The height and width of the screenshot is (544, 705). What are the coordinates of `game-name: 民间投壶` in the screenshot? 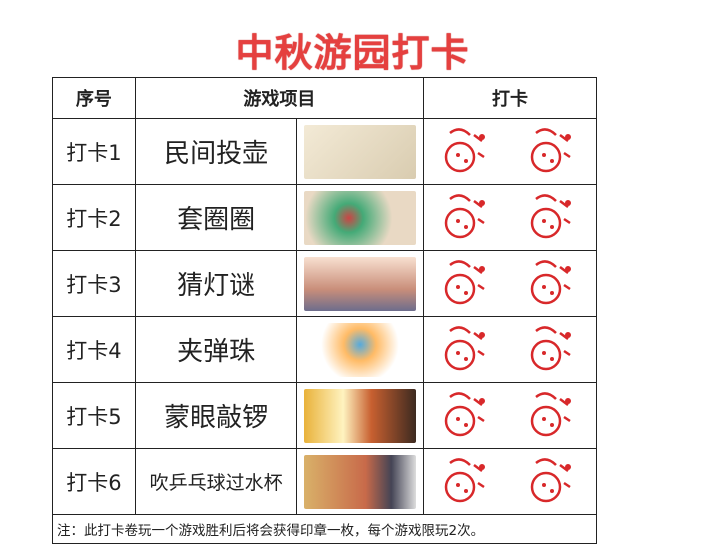 It's located at (216, 151).